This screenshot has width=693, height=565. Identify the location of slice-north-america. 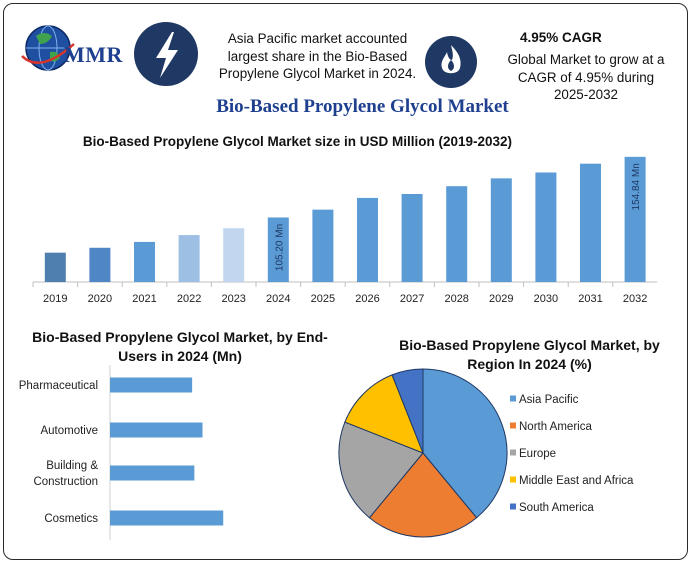
(423, 495).